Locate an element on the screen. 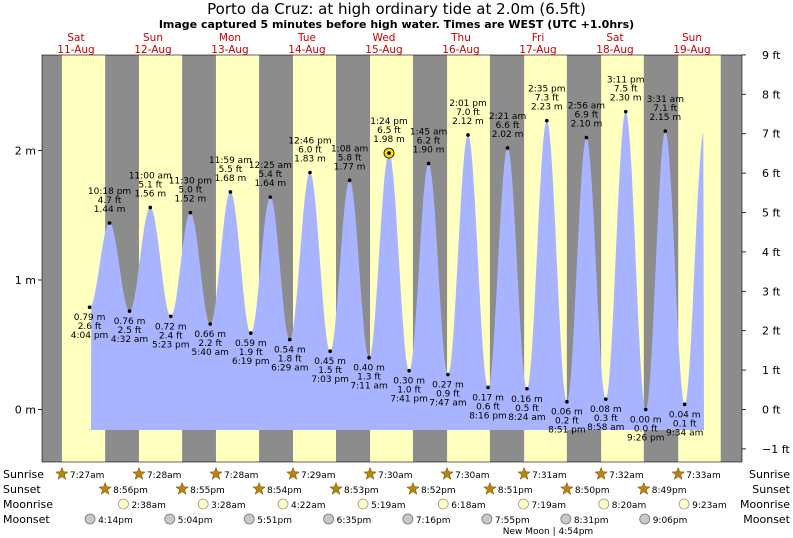 Image resolution: width=793 pixels, height=538 pixels. tide-m-label: 1.90 m is located at coordinates (429, 150).